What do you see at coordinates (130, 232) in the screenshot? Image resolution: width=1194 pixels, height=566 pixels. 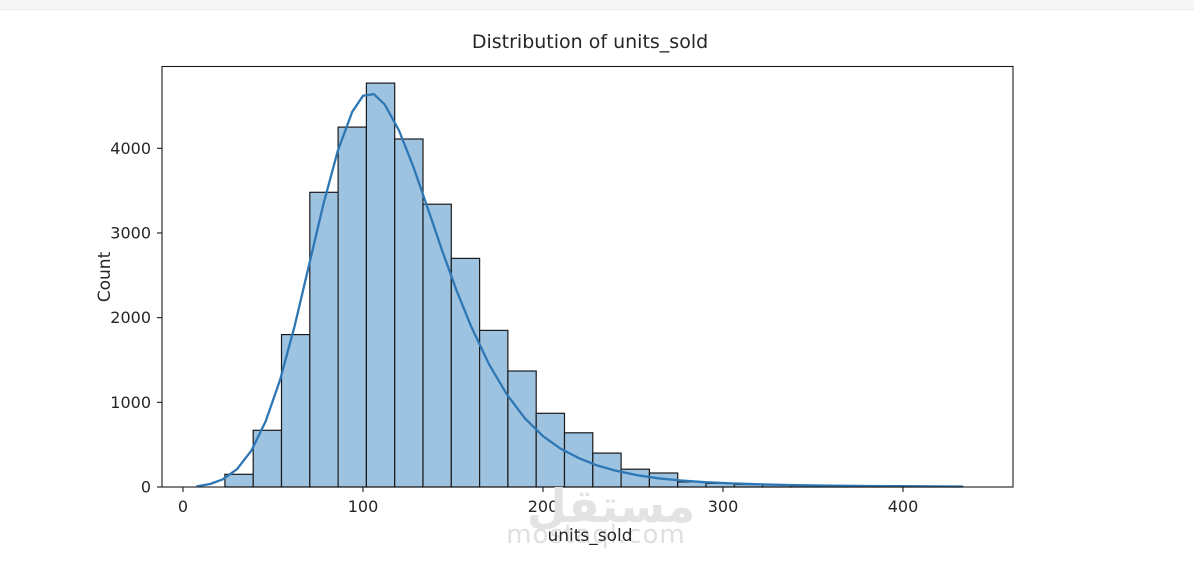 I see `y-tick-label: 3000` at bounding box center [130, 232].